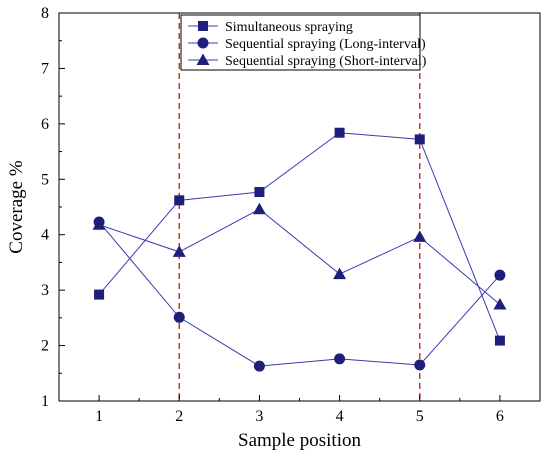  I want to click on y-tick-label: 4, so click(45, 235).